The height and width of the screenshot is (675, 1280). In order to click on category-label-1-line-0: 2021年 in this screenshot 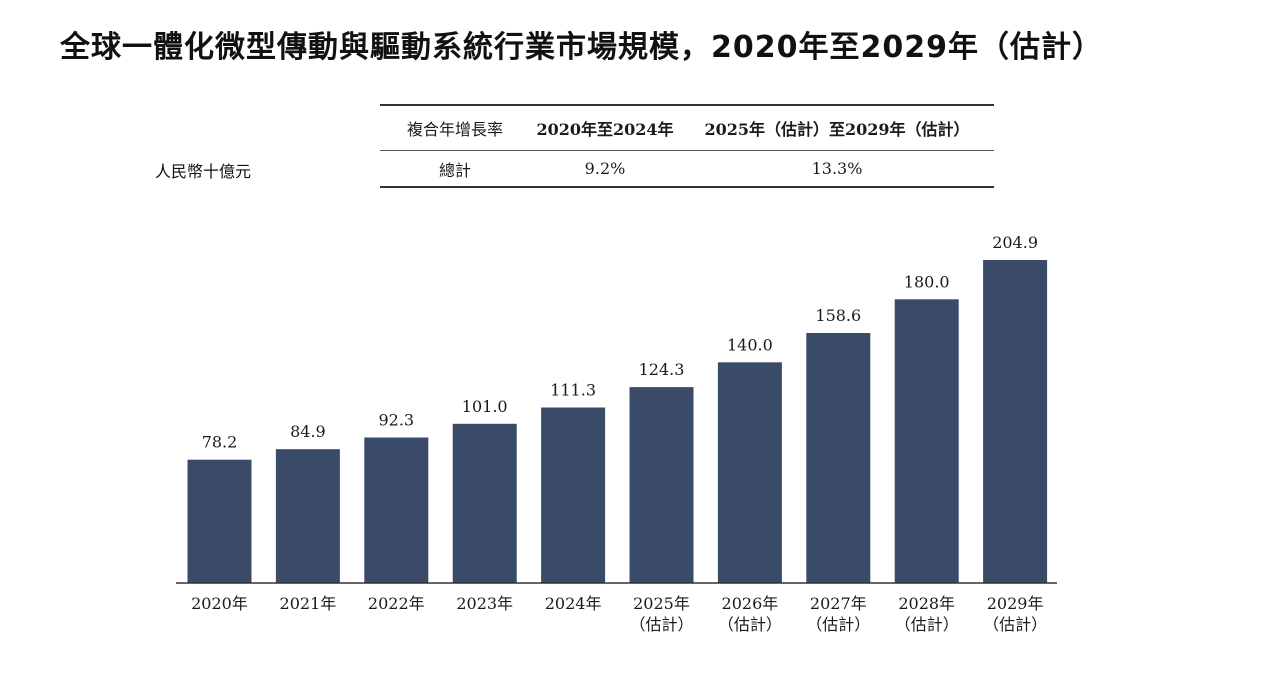, I will do `click(308, 603)`.